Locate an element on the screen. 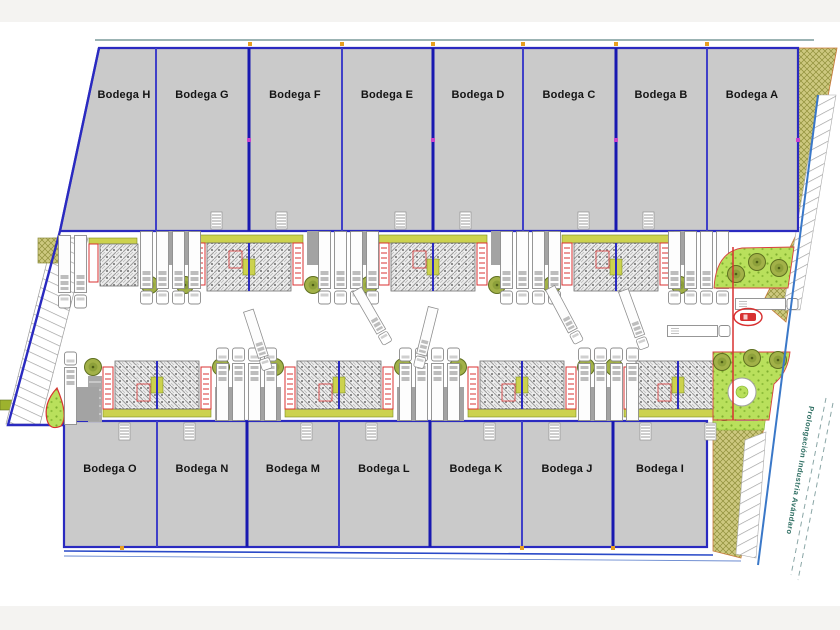  entrance-landscape-top is located at coordinates (754, 267).